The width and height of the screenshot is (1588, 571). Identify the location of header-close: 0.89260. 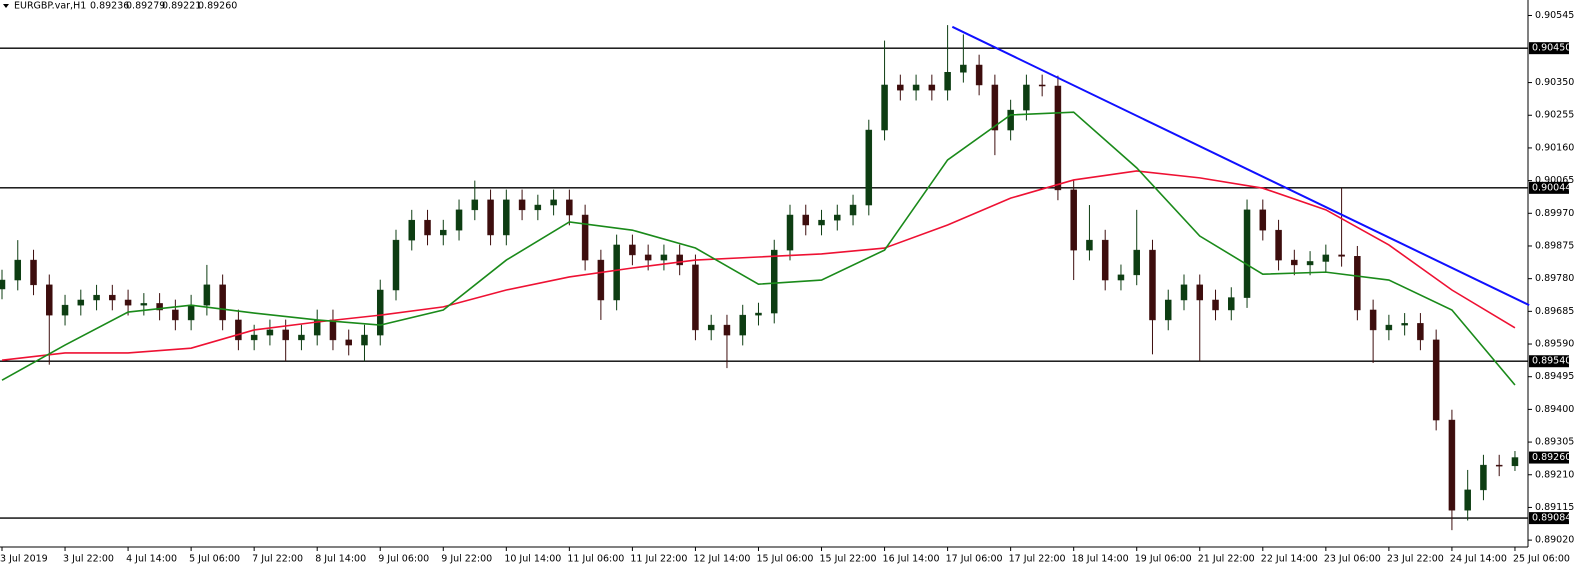
(217, 6).